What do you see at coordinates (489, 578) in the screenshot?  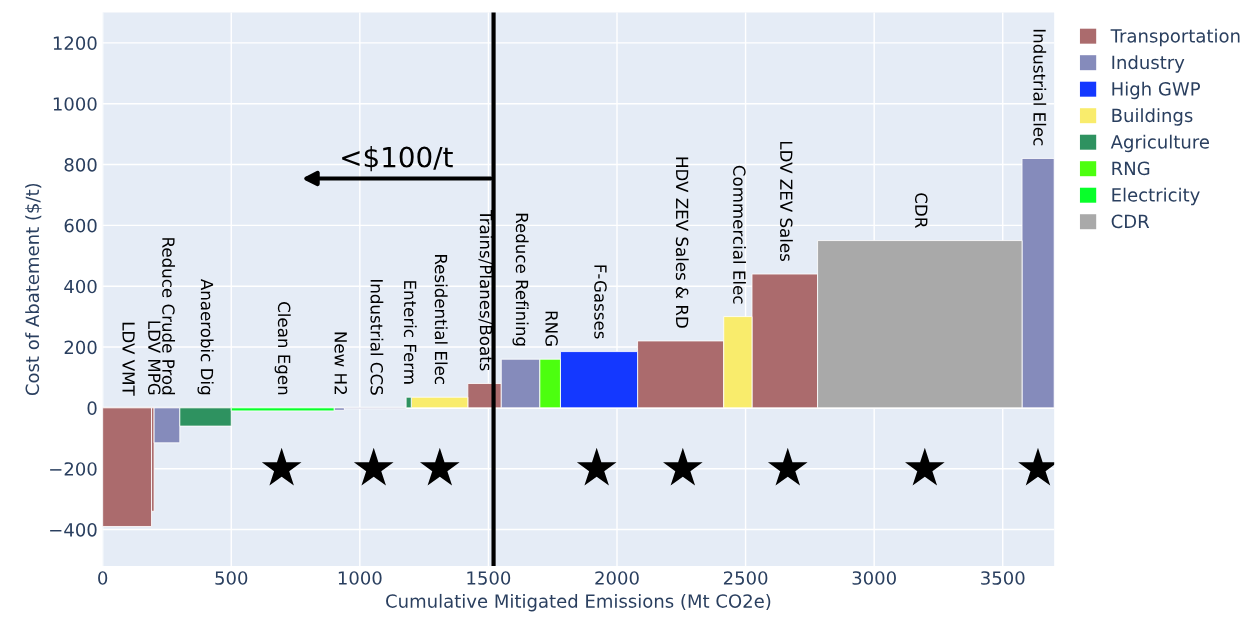 I see `x-tick-label: 1500` at bounding box center [489, 578].